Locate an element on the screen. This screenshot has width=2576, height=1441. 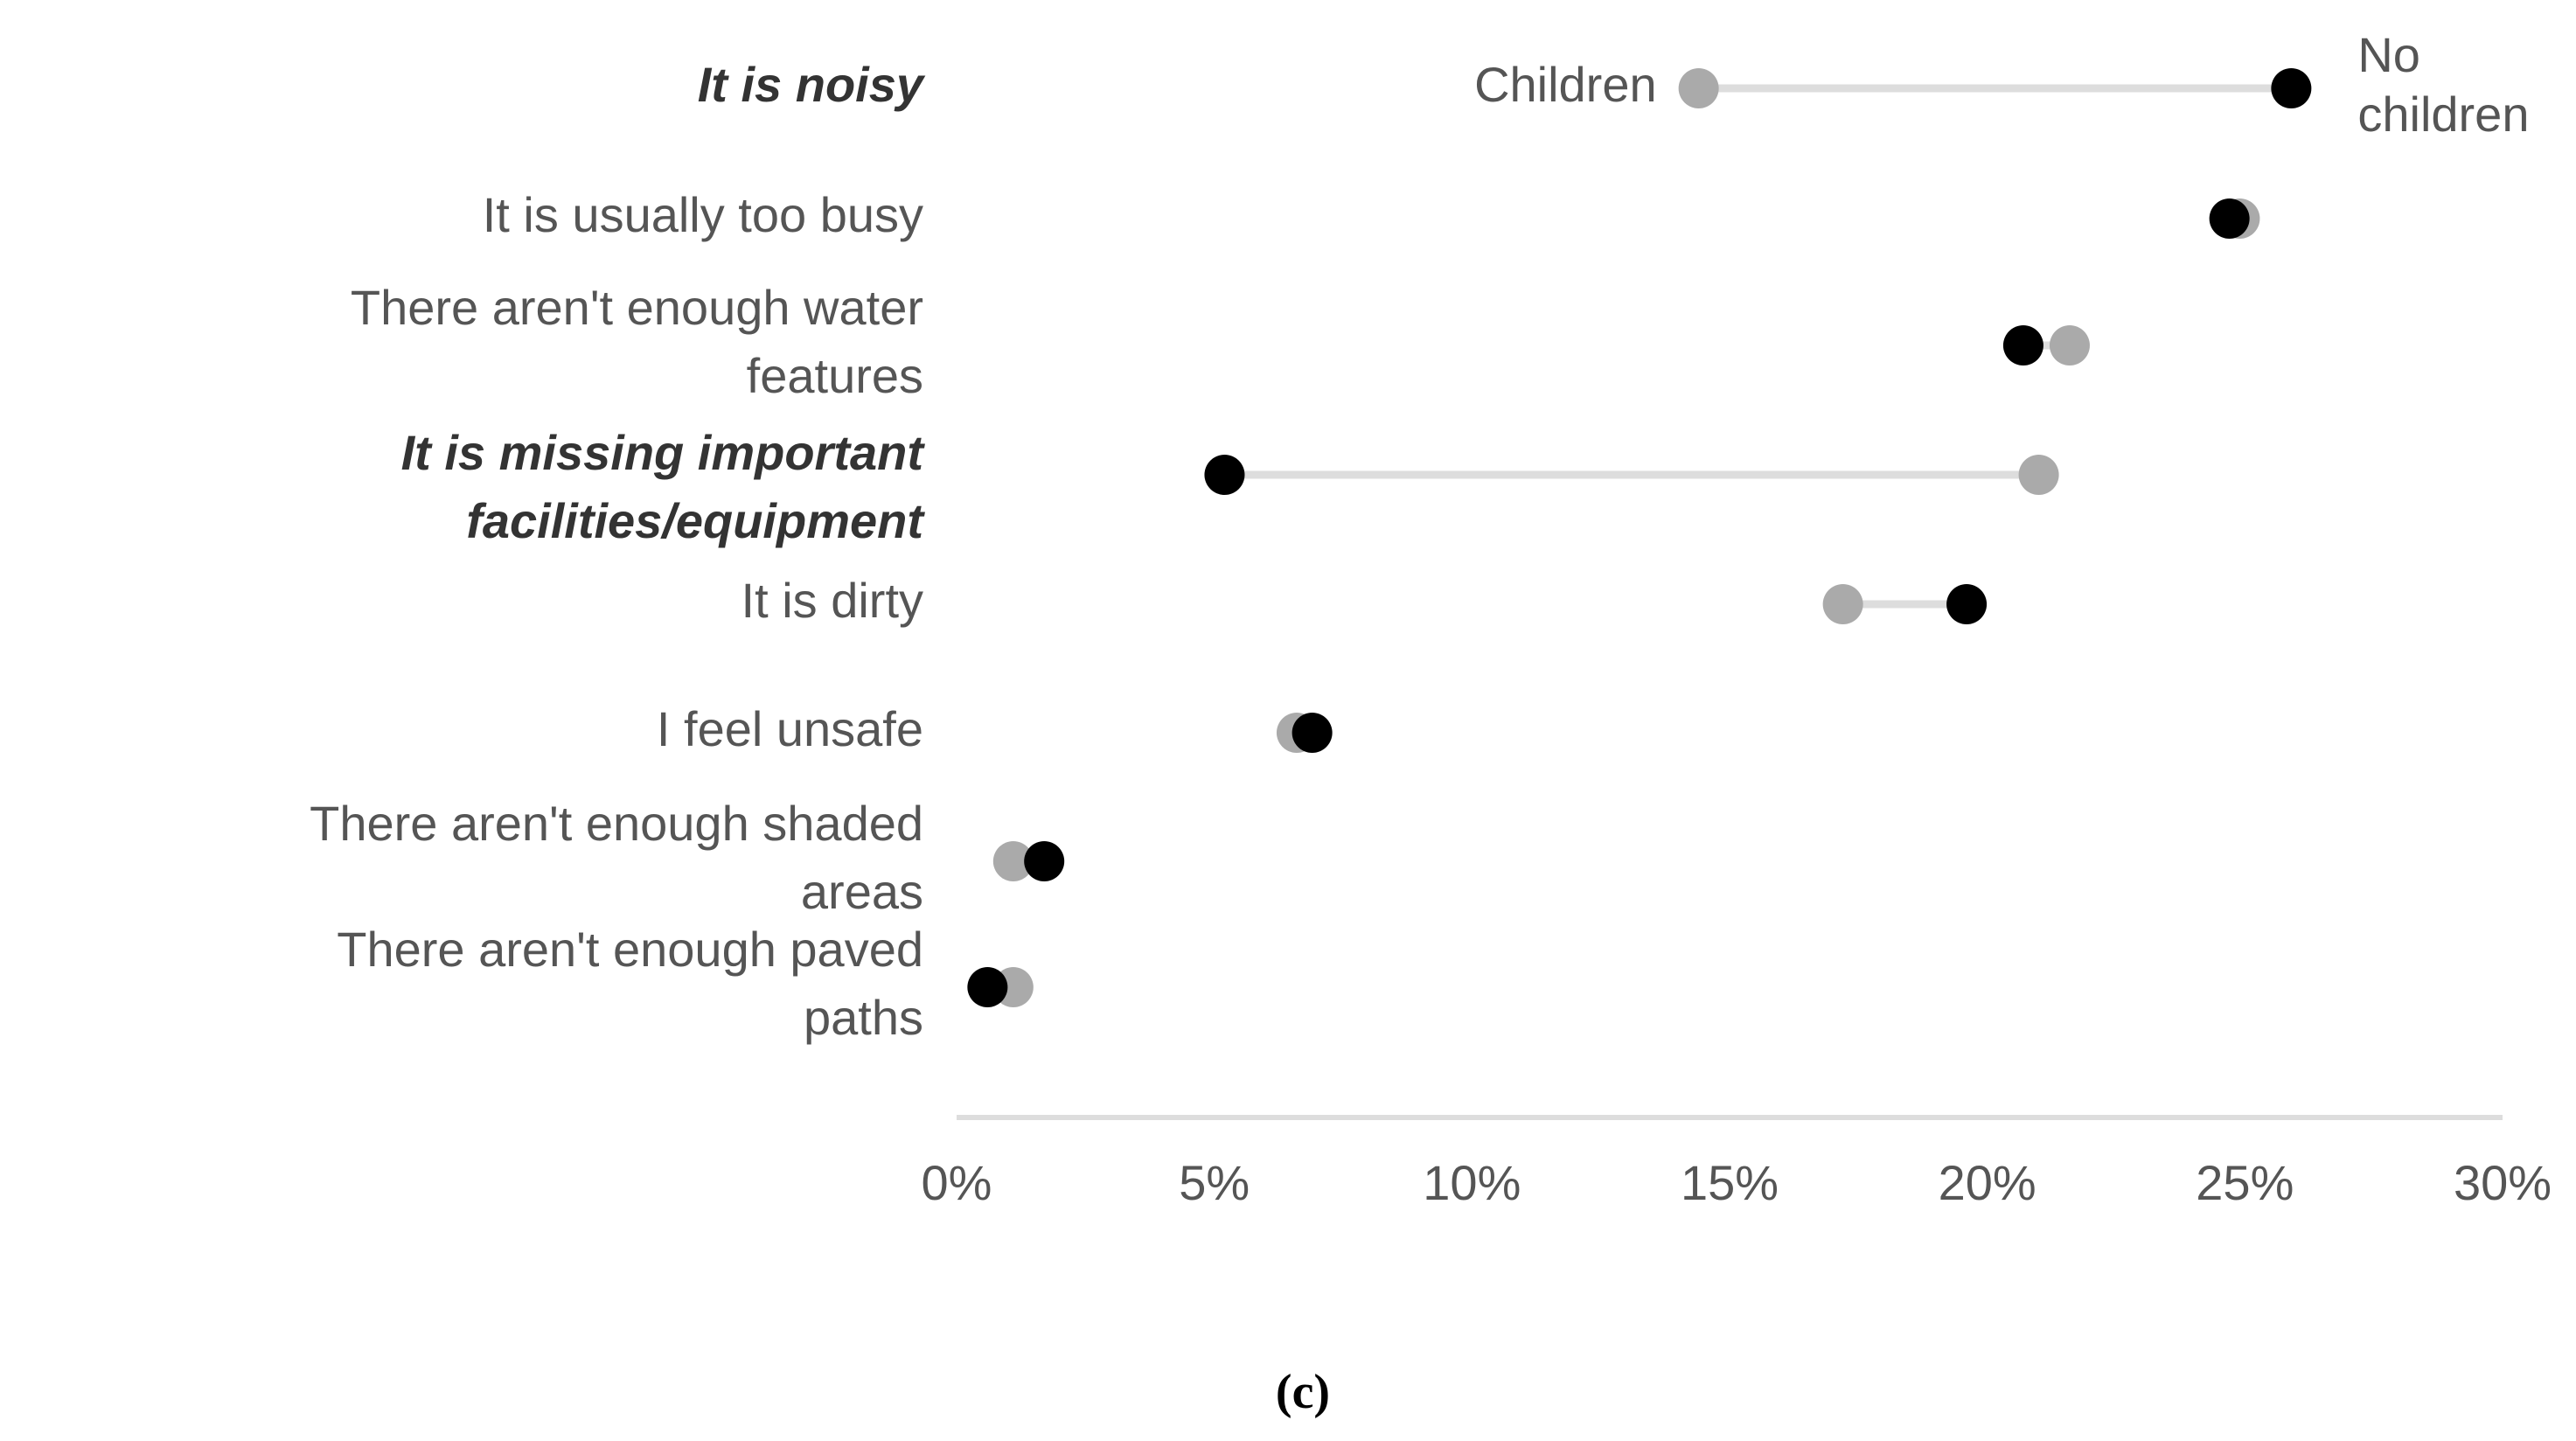
x-tick-label: 15% is located at coordinates (1730, 1183).